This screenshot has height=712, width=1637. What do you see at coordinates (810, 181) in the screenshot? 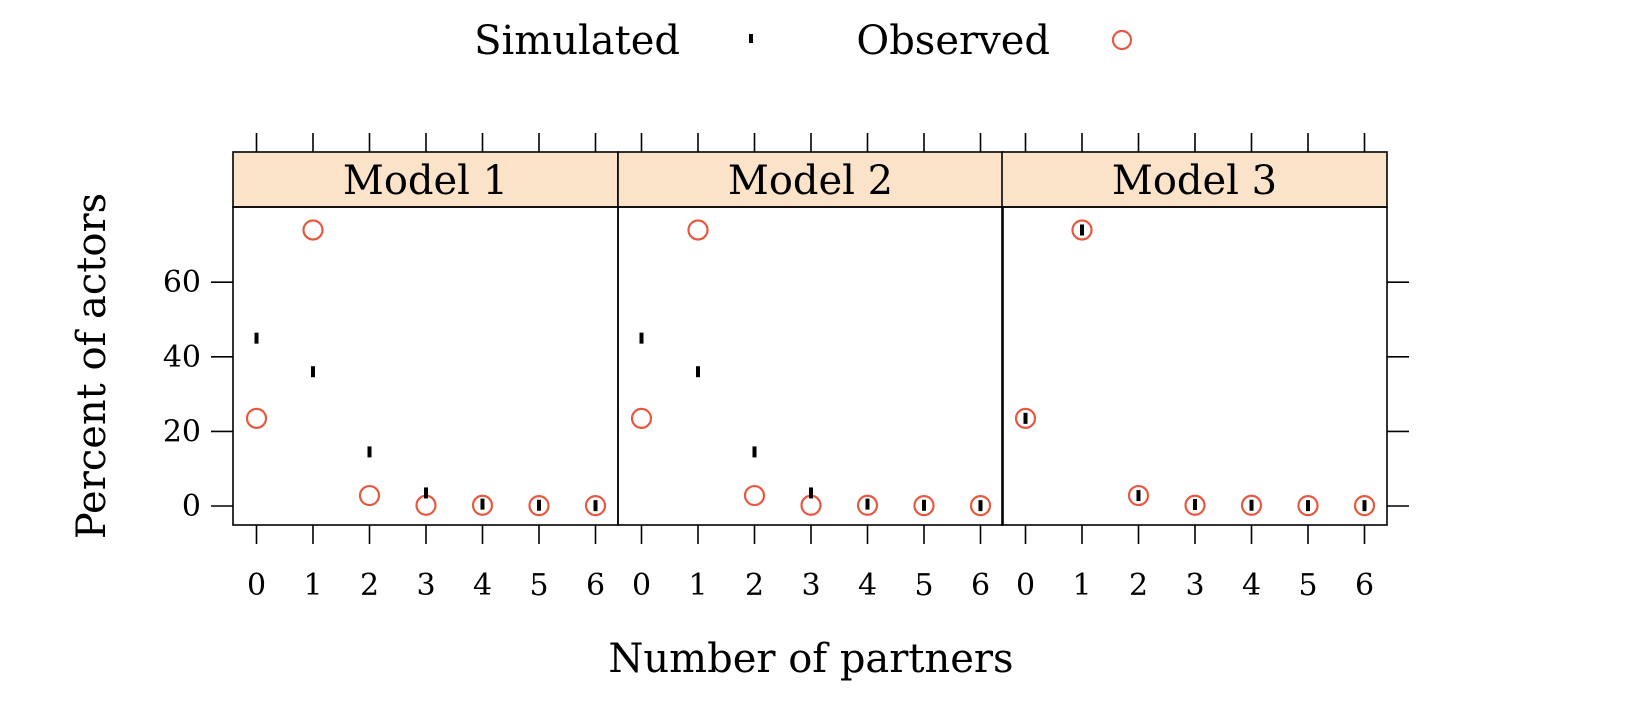
I see `panel-title: Model 2` at bounding box center [810, 181].